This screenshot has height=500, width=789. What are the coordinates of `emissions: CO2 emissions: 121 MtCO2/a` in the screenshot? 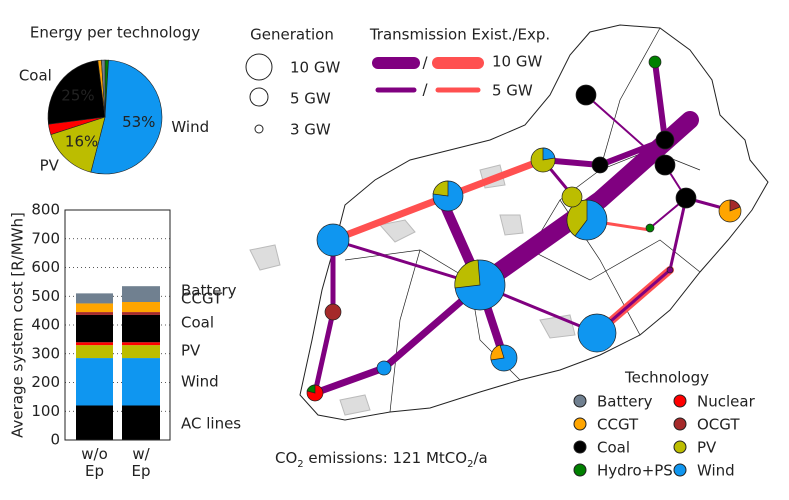 It's located at (381, 459).